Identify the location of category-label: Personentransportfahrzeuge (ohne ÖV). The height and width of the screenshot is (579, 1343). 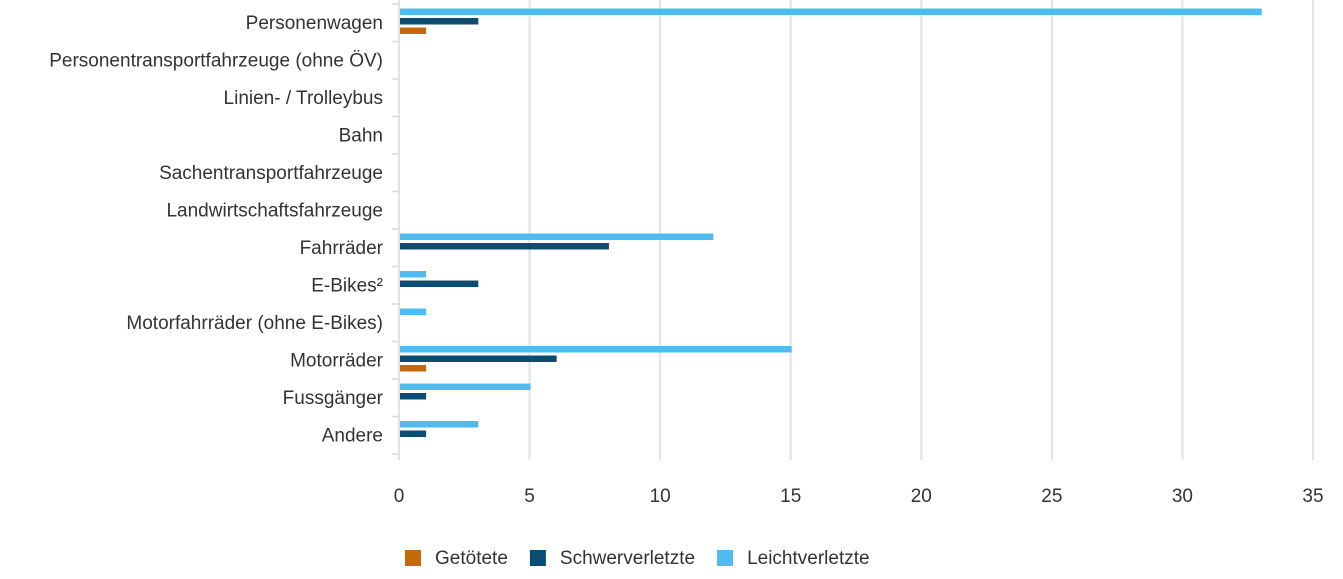
(216, 60).